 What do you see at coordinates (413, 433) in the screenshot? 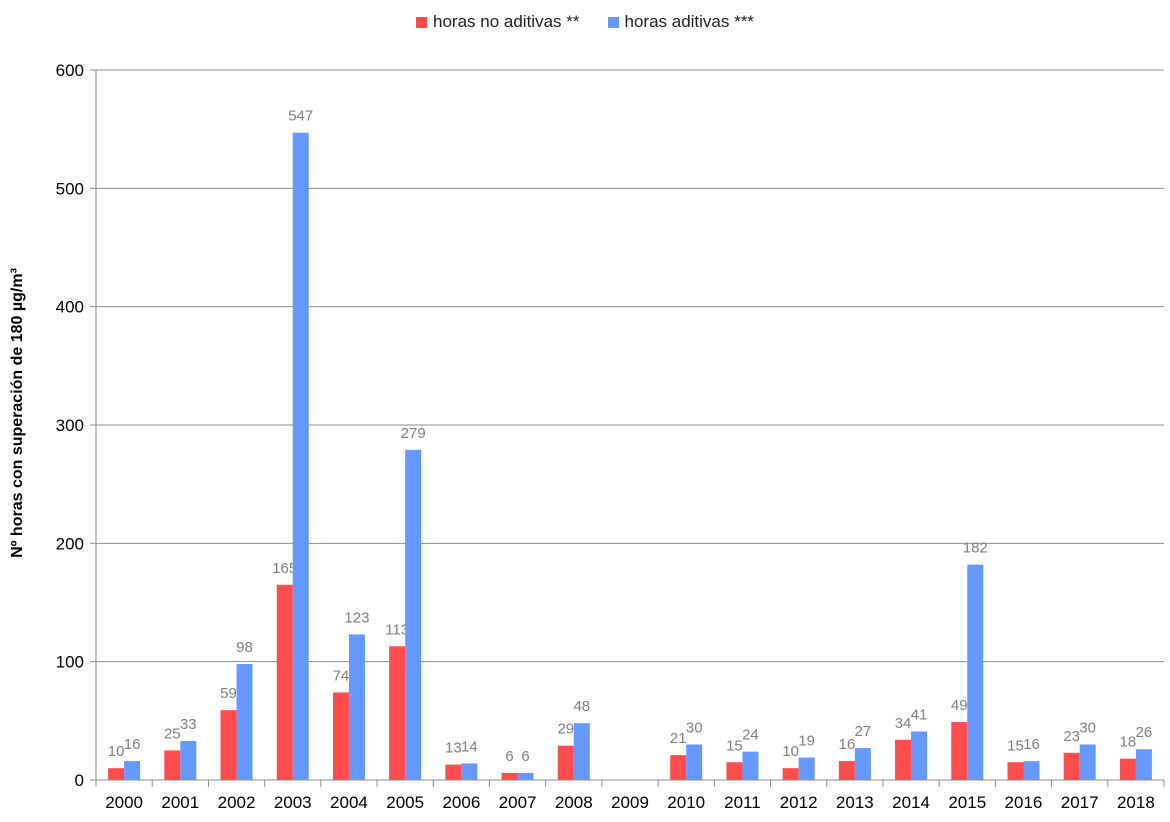
I see `data-label: 279` at bounding box center [413, 433].